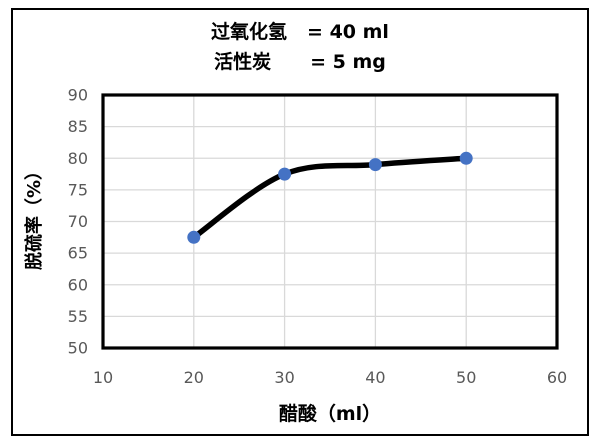 The image size is (600, 447). I want to click on title-line2-label: 活性炭, so click(243, 62).